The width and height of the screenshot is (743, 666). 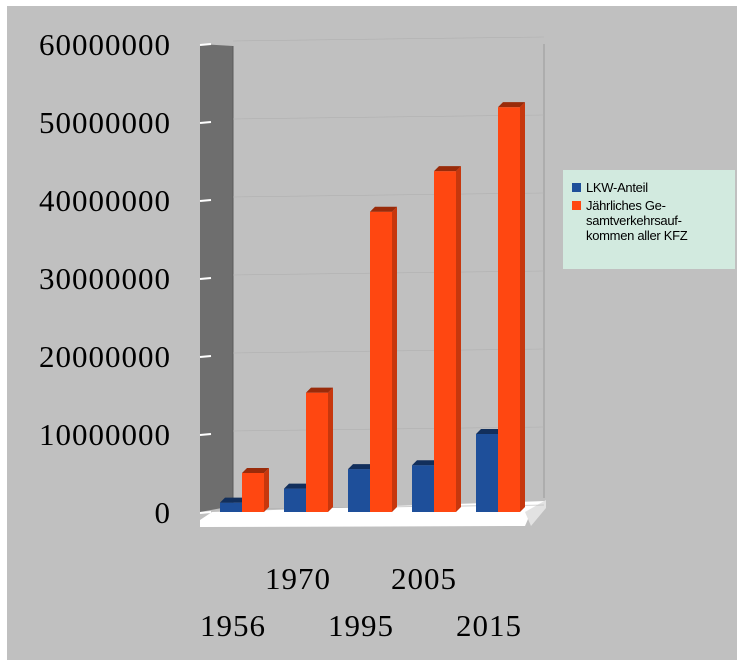 What do you see at coordinates (298, 578) in the screenshot?
I see `x-tick-label: 1970` at bounding box center [298, 578].